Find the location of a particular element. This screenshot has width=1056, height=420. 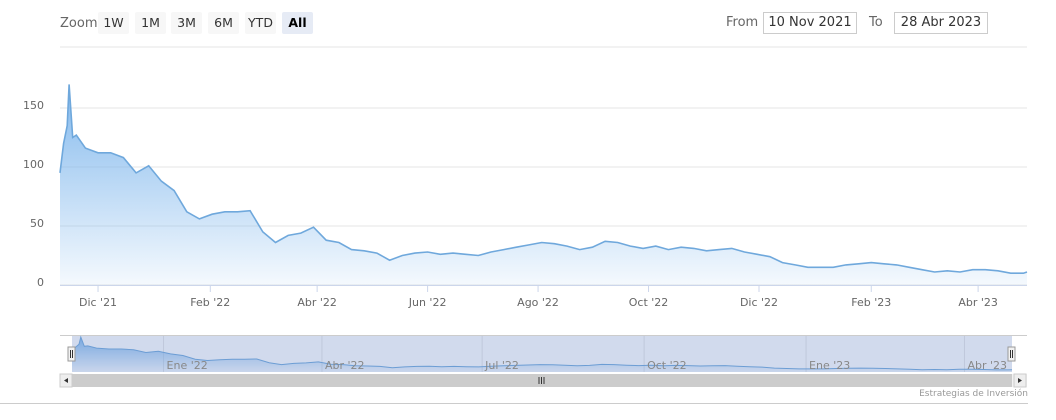

navigator-tick-label: Abr '23 is located at coordinates (987, 365).